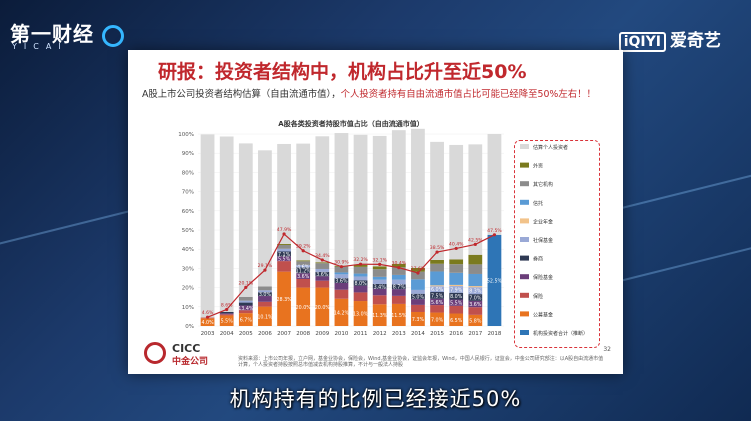 The image size is (751, 421). What do you see at coordinates (543, 221) in the screenshot?
I see `legend-label: 企业年金` at bounding box center [543, 221].